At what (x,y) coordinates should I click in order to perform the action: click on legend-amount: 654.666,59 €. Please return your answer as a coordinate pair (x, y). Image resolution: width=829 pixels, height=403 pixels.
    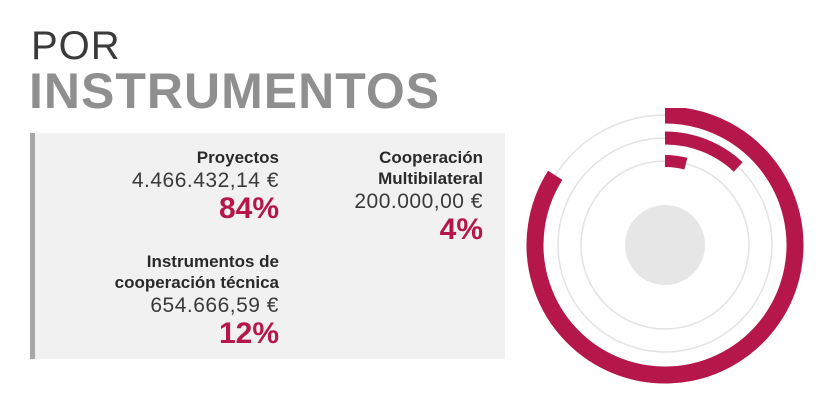
    Looking at the image, I should click on (214, 305).